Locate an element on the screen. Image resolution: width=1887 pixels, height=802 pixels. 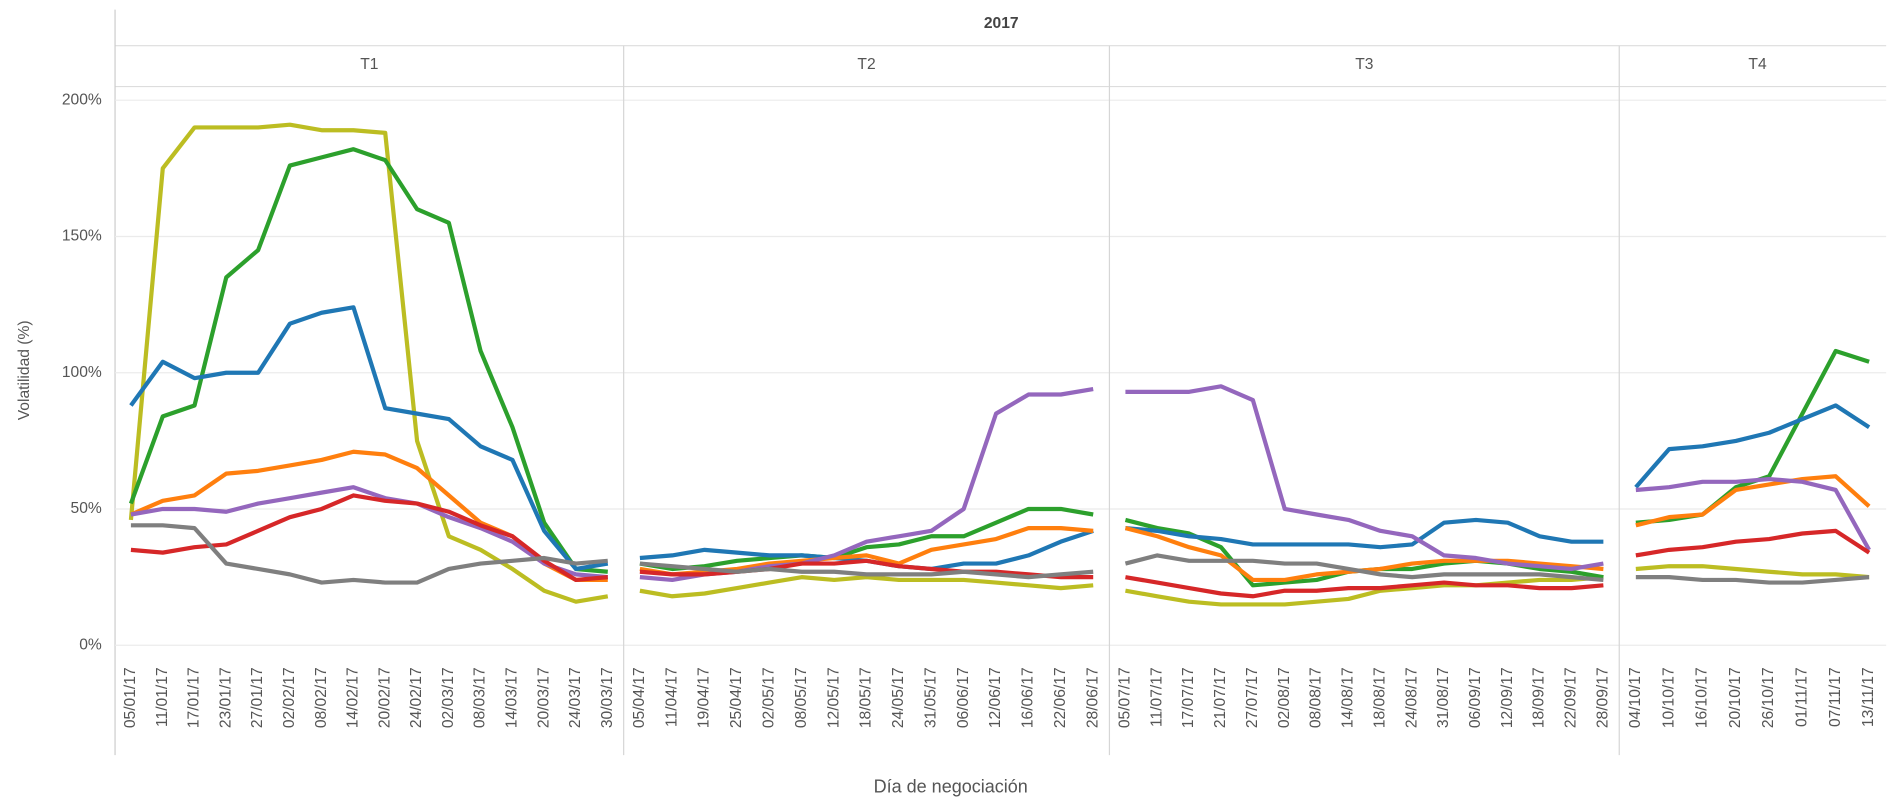
y-tick-label: 100% is located at coordinates (82, 372).